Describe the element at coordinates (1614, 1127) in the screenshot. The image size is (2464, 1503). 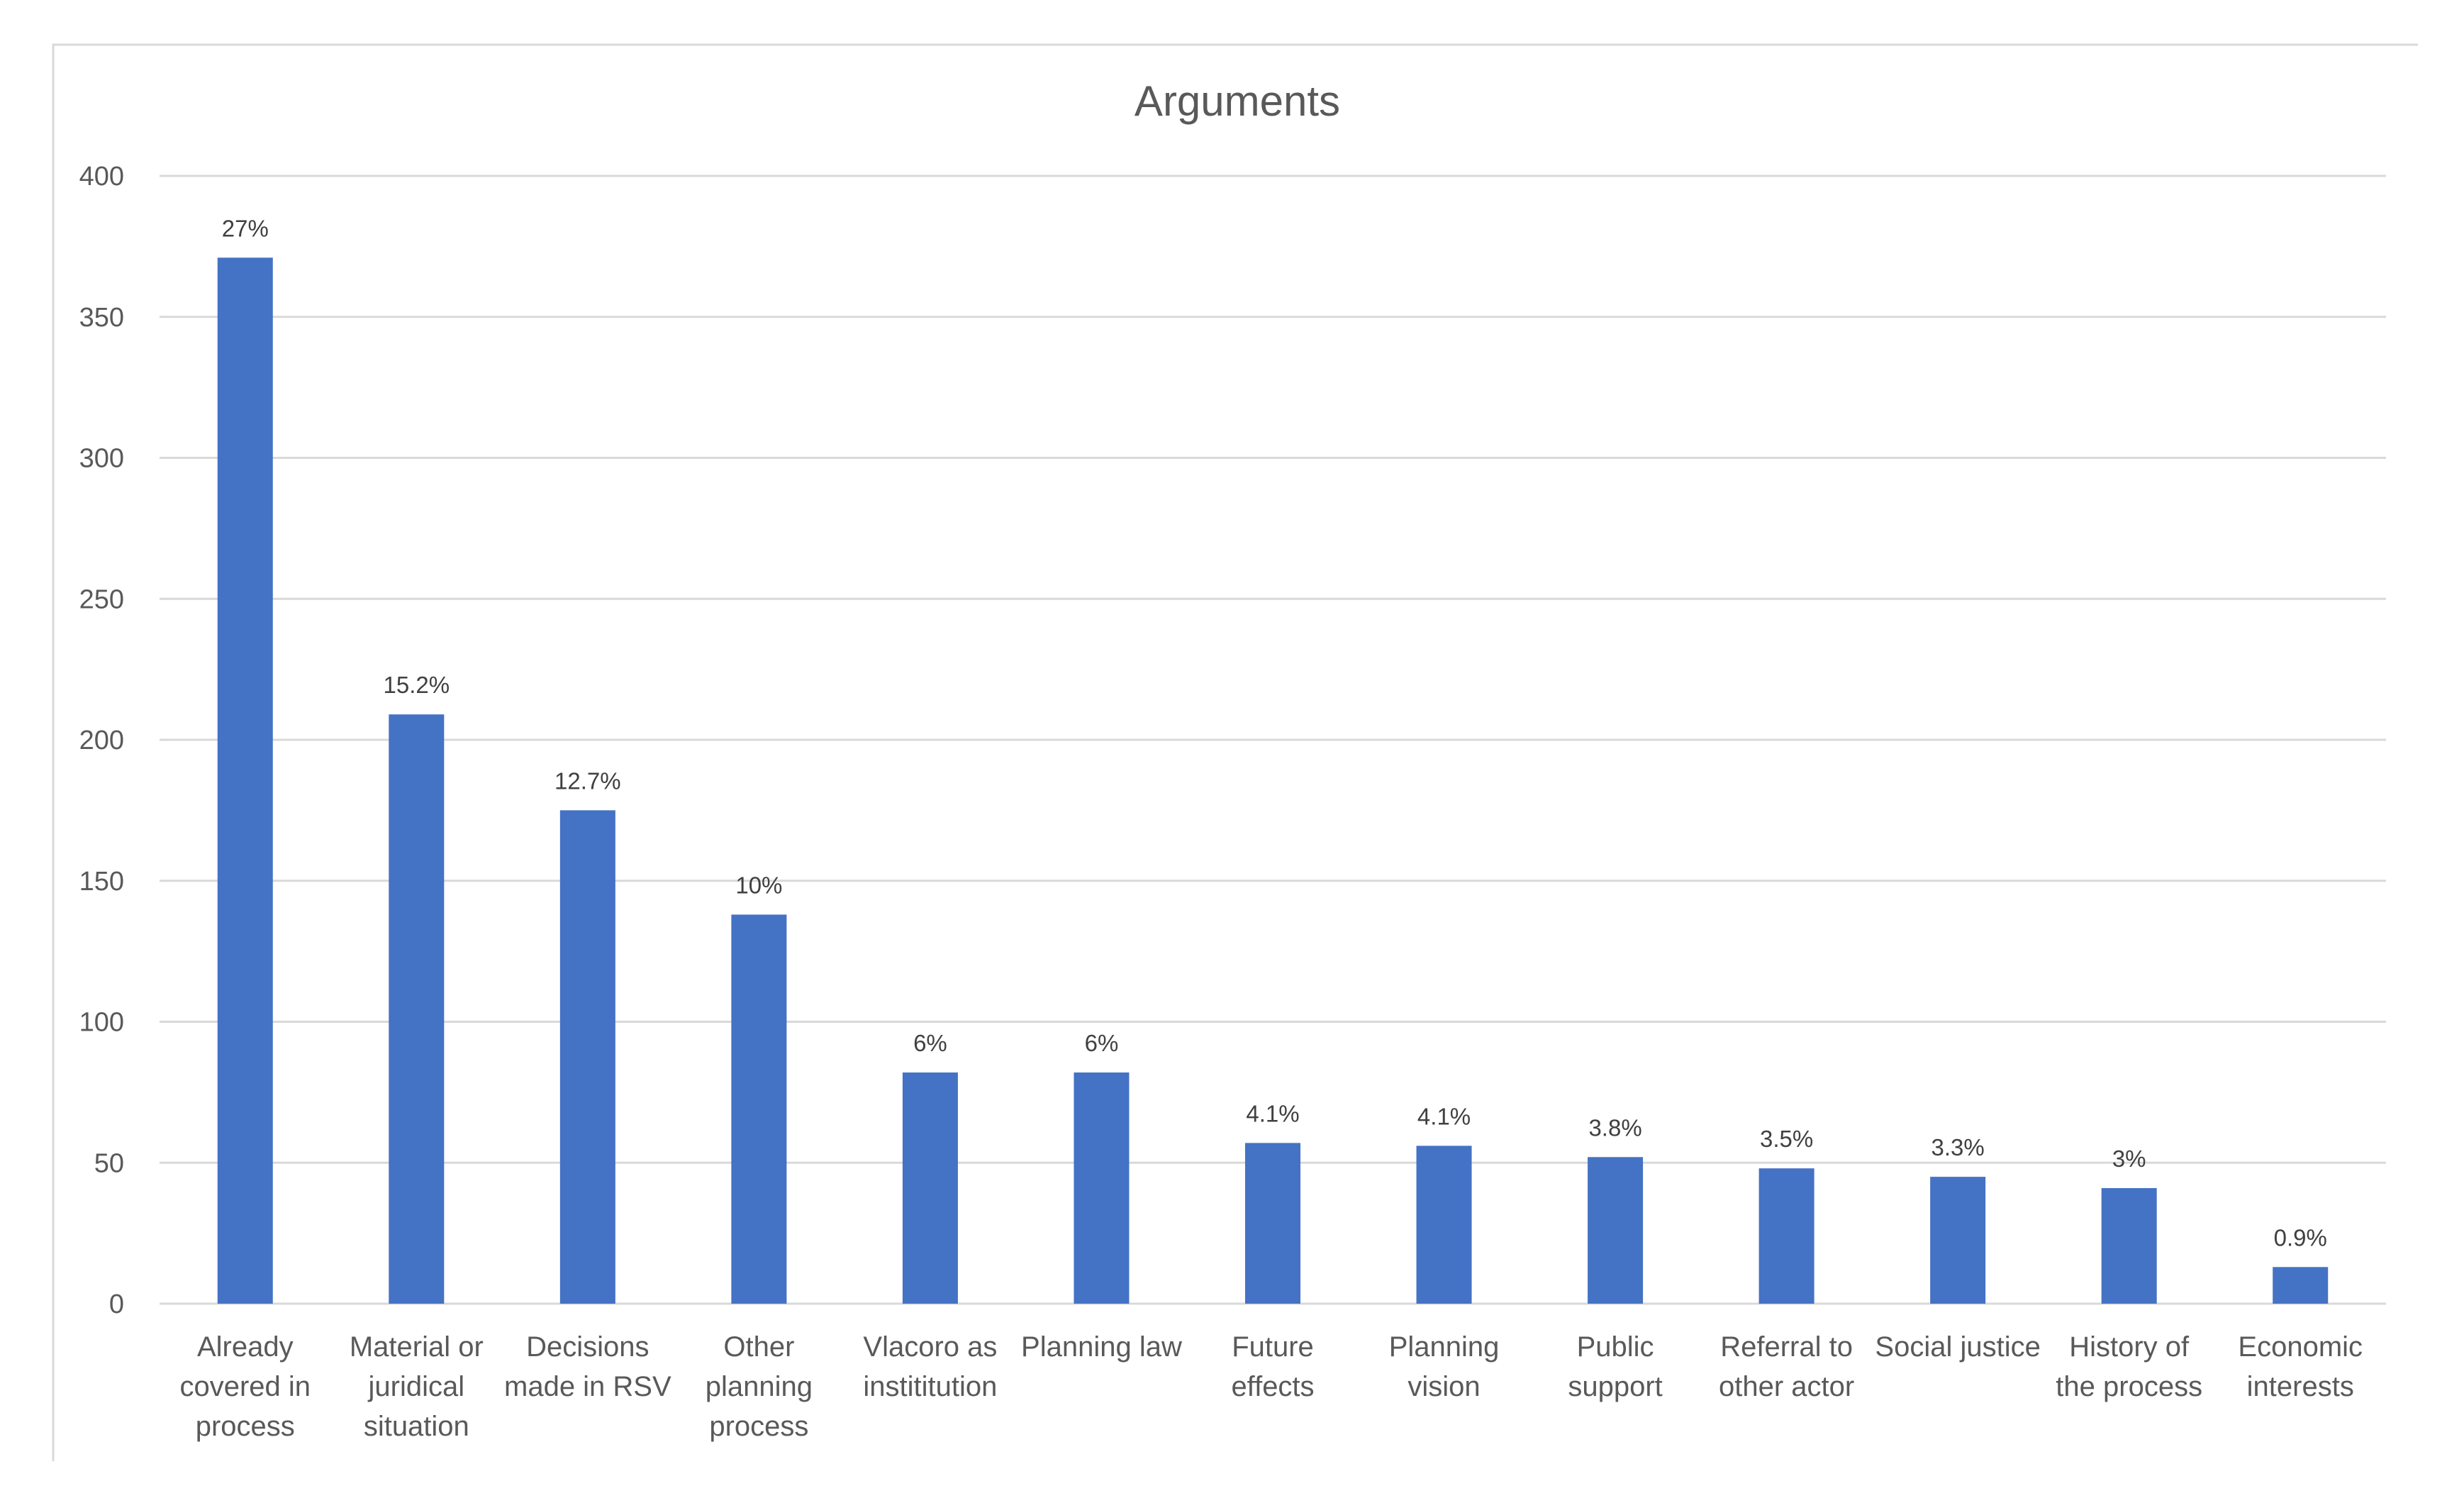
I see `data-label: 3.8%` at that location.